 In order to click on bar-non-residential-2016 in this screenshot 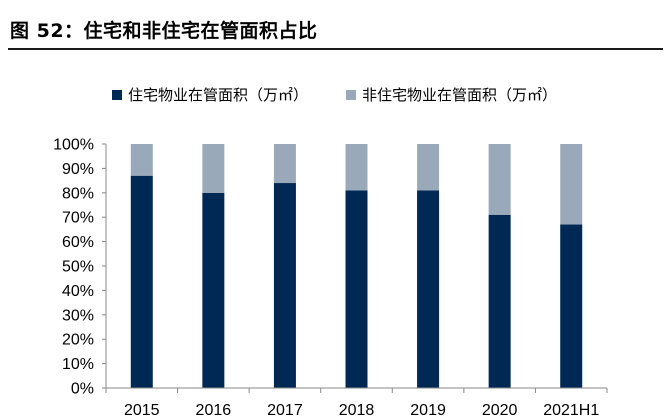, I will do `click(213, 168)`.